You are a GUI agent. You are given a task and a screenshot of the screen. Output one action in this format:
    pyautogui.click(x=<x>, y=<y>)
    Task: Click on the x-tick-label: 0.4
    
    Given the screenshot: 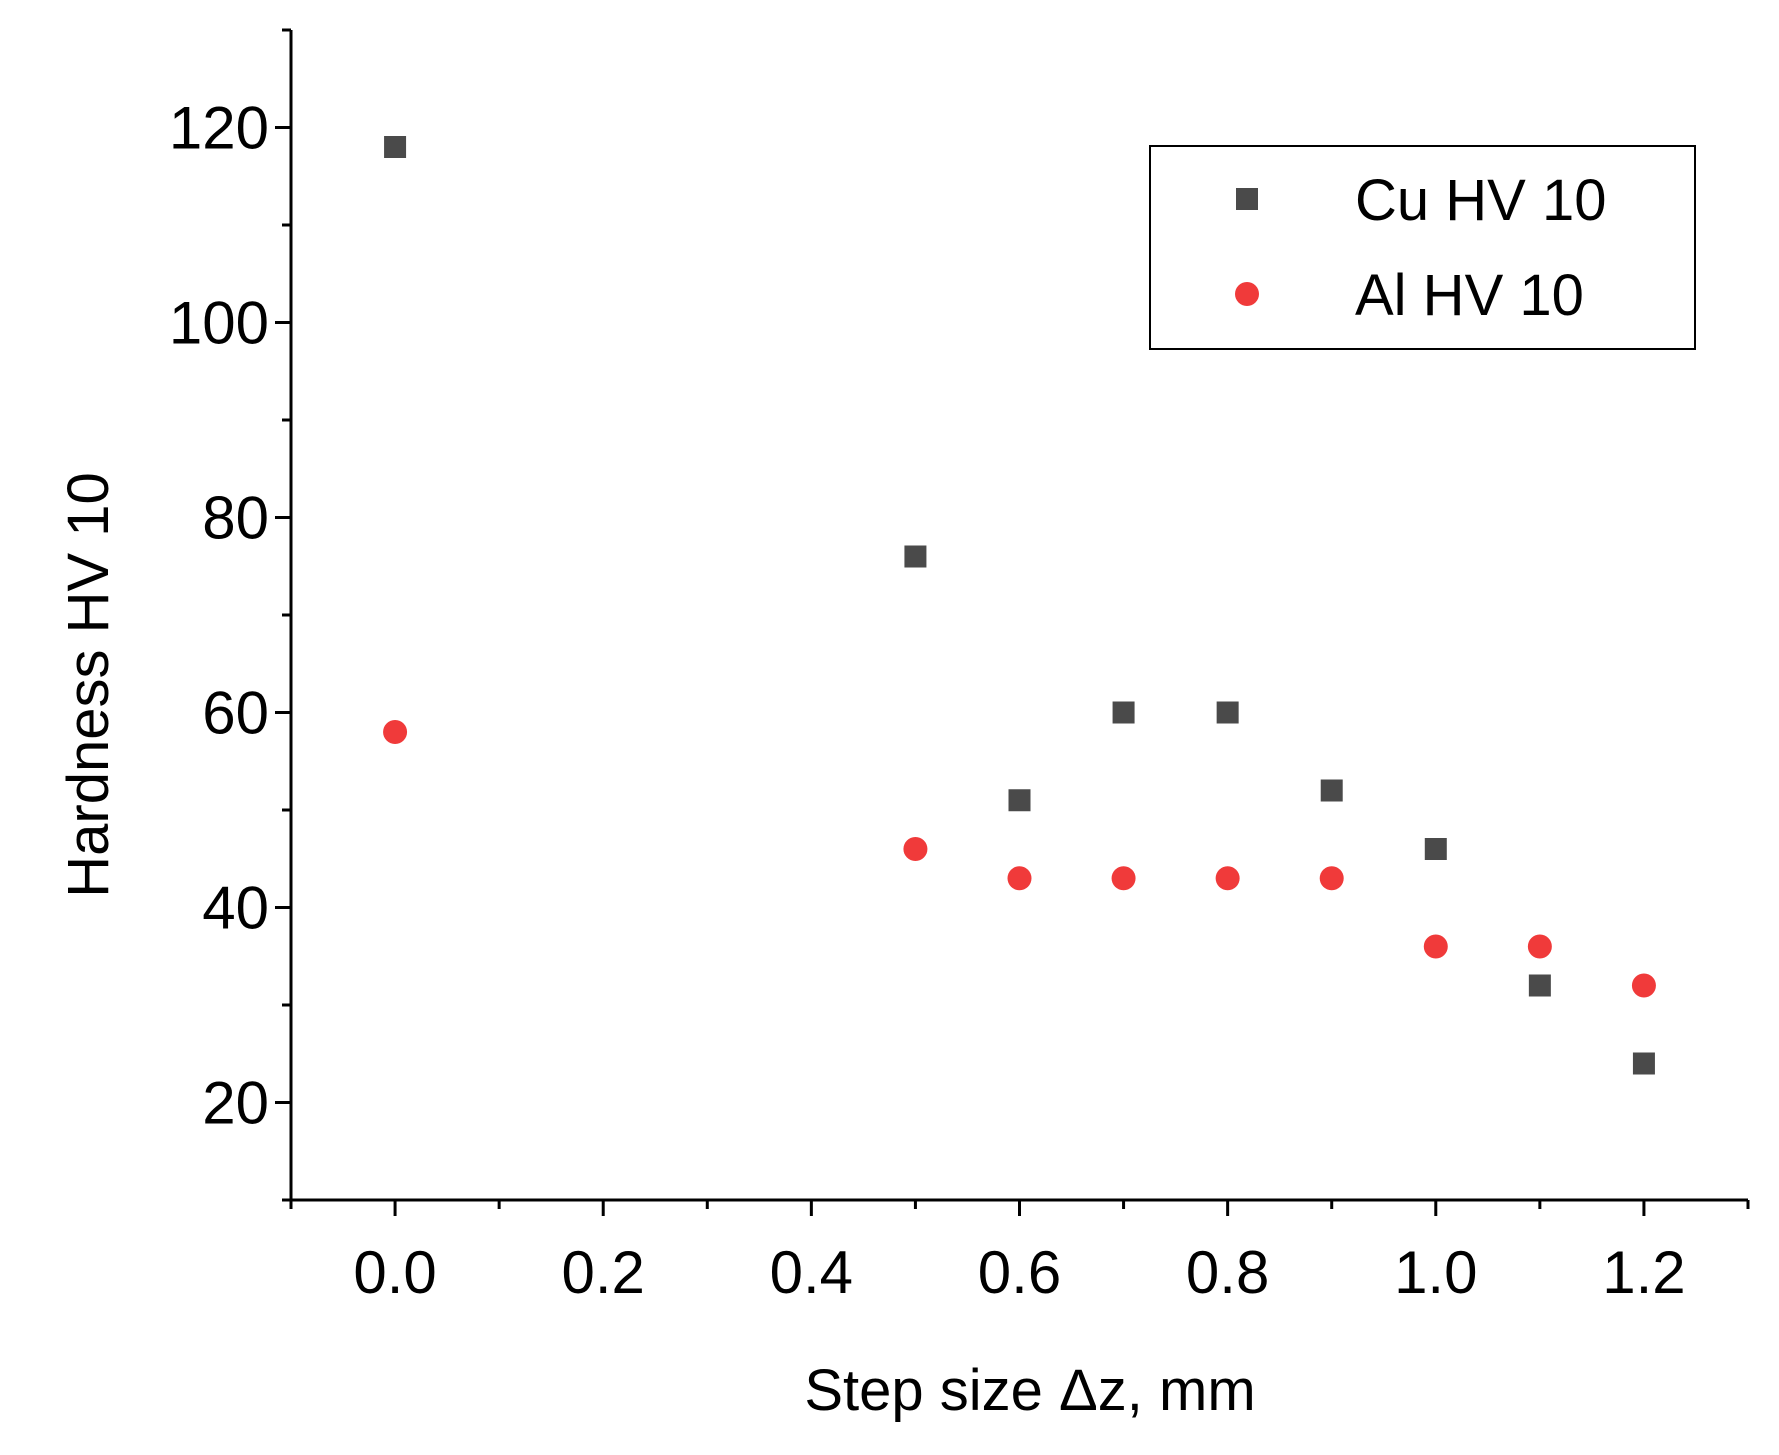 What is the action you would take?
    pyautogui.click(x=811, y=1272)
    